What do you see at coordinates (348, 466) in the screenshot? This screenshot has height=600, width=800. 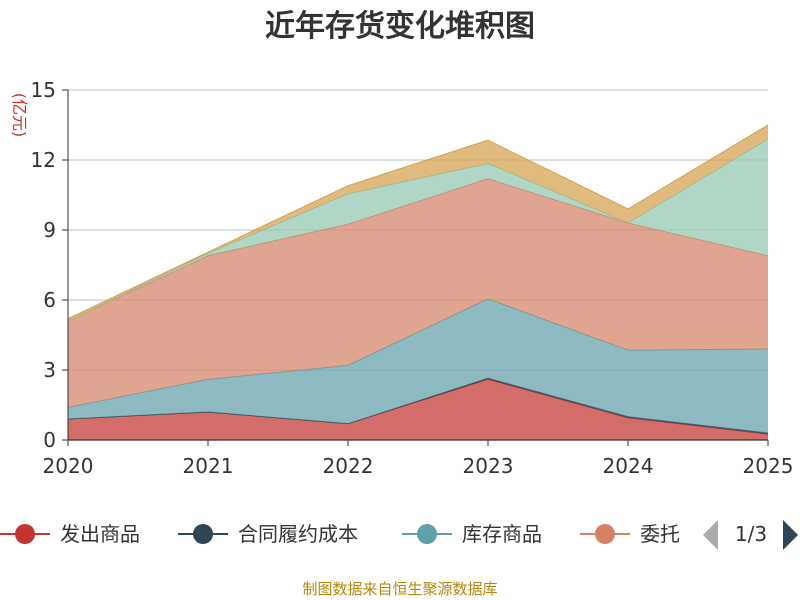 I see `x-tick-label: 2022` at bounding box center [348, 466].